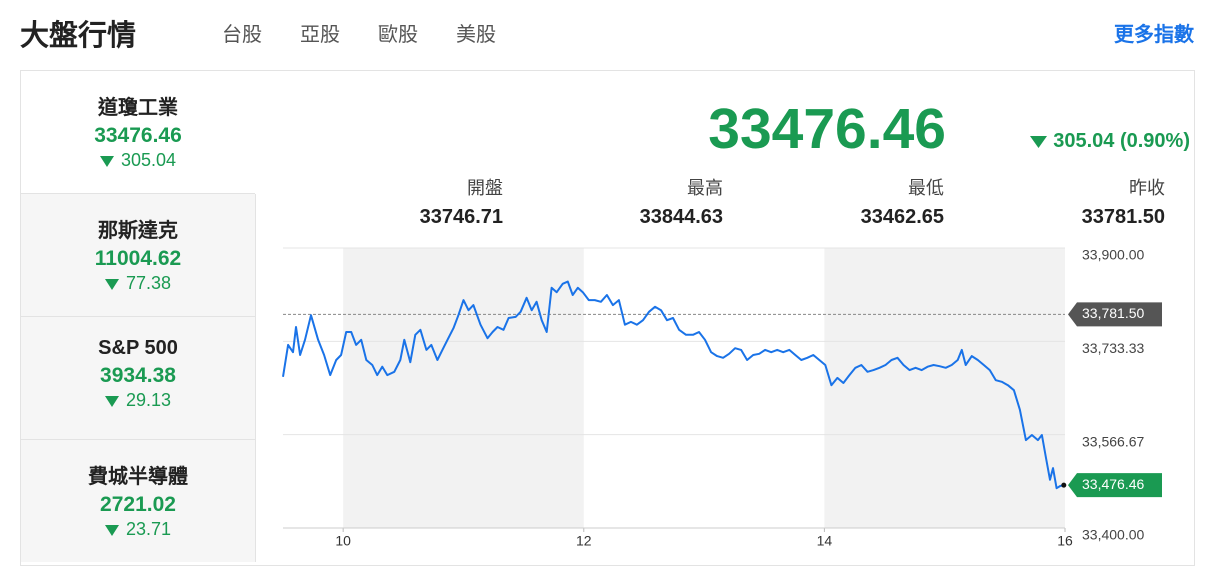 The image size is (1218, 588). Describe the element at coordinates (403, 201) in the screenshot. I see `stat: 開盤 33746.71` at that location.